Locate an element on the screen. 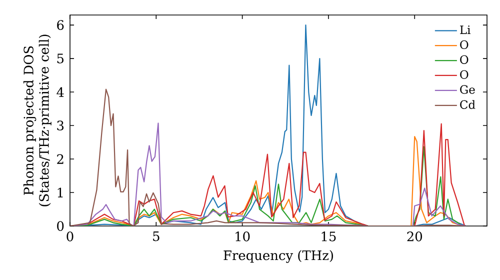 This screenshot has width=500, height=280. y-tick-label: 1 is located at coordinates (60, 193).